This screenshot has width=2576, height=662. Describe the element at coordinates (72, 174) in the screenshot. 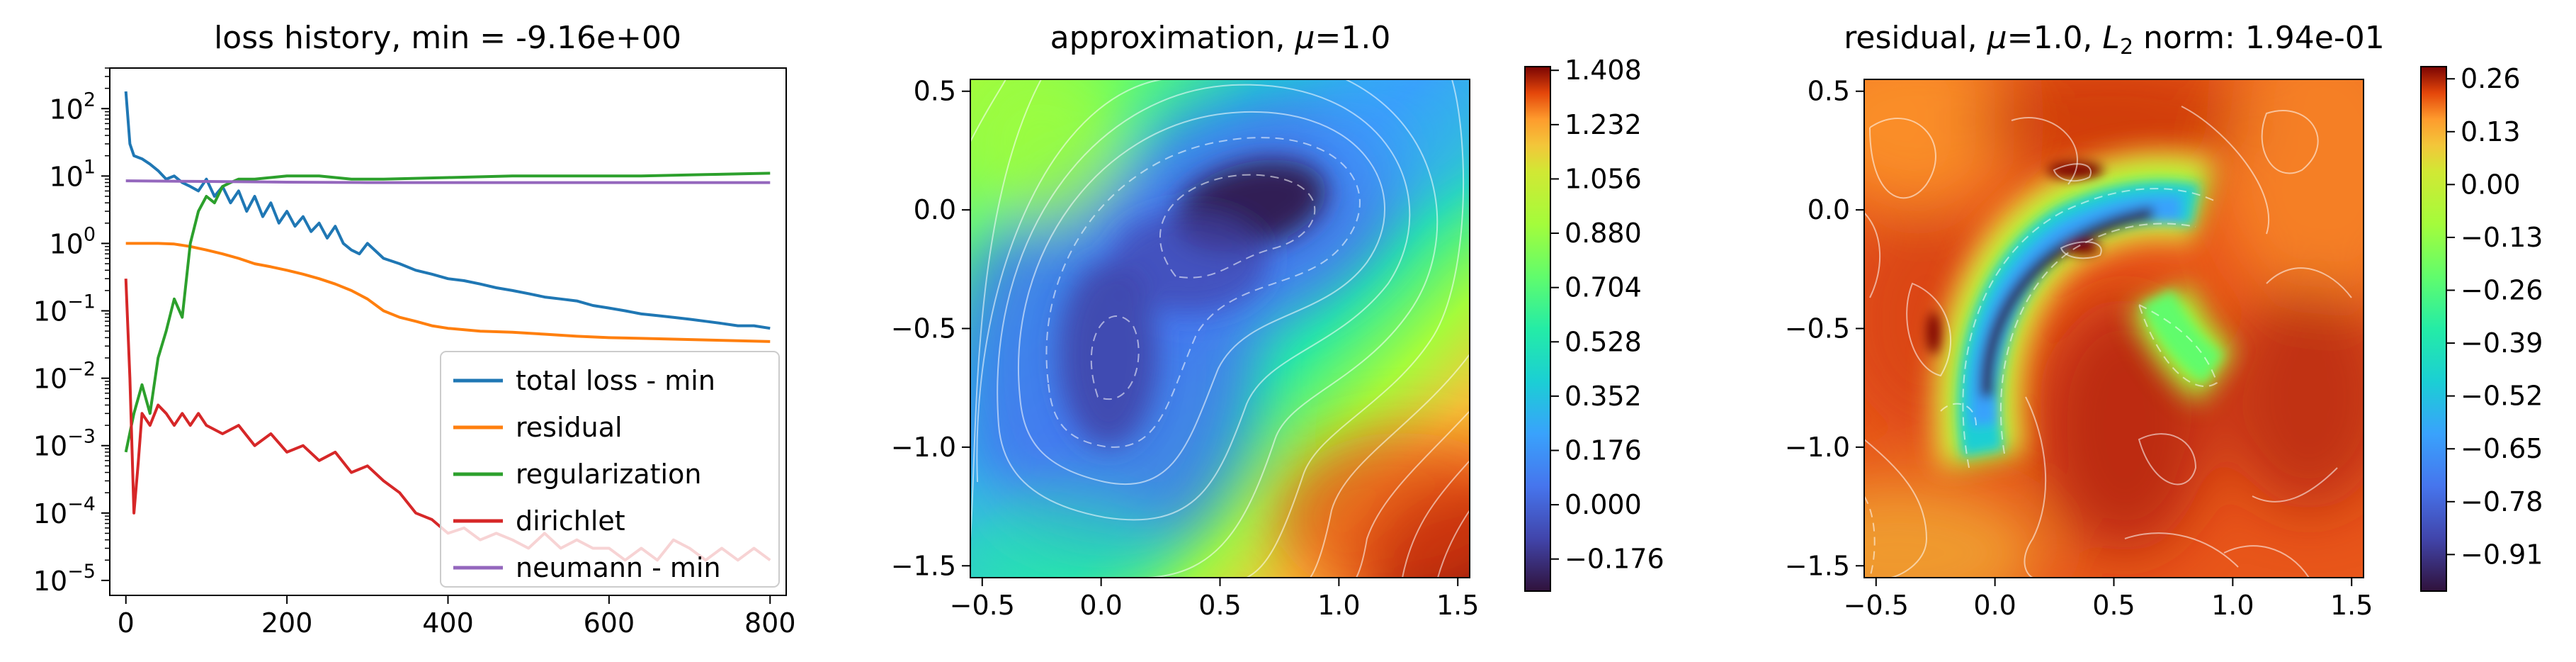

I see `y-tick-label: 10¹` at that location.